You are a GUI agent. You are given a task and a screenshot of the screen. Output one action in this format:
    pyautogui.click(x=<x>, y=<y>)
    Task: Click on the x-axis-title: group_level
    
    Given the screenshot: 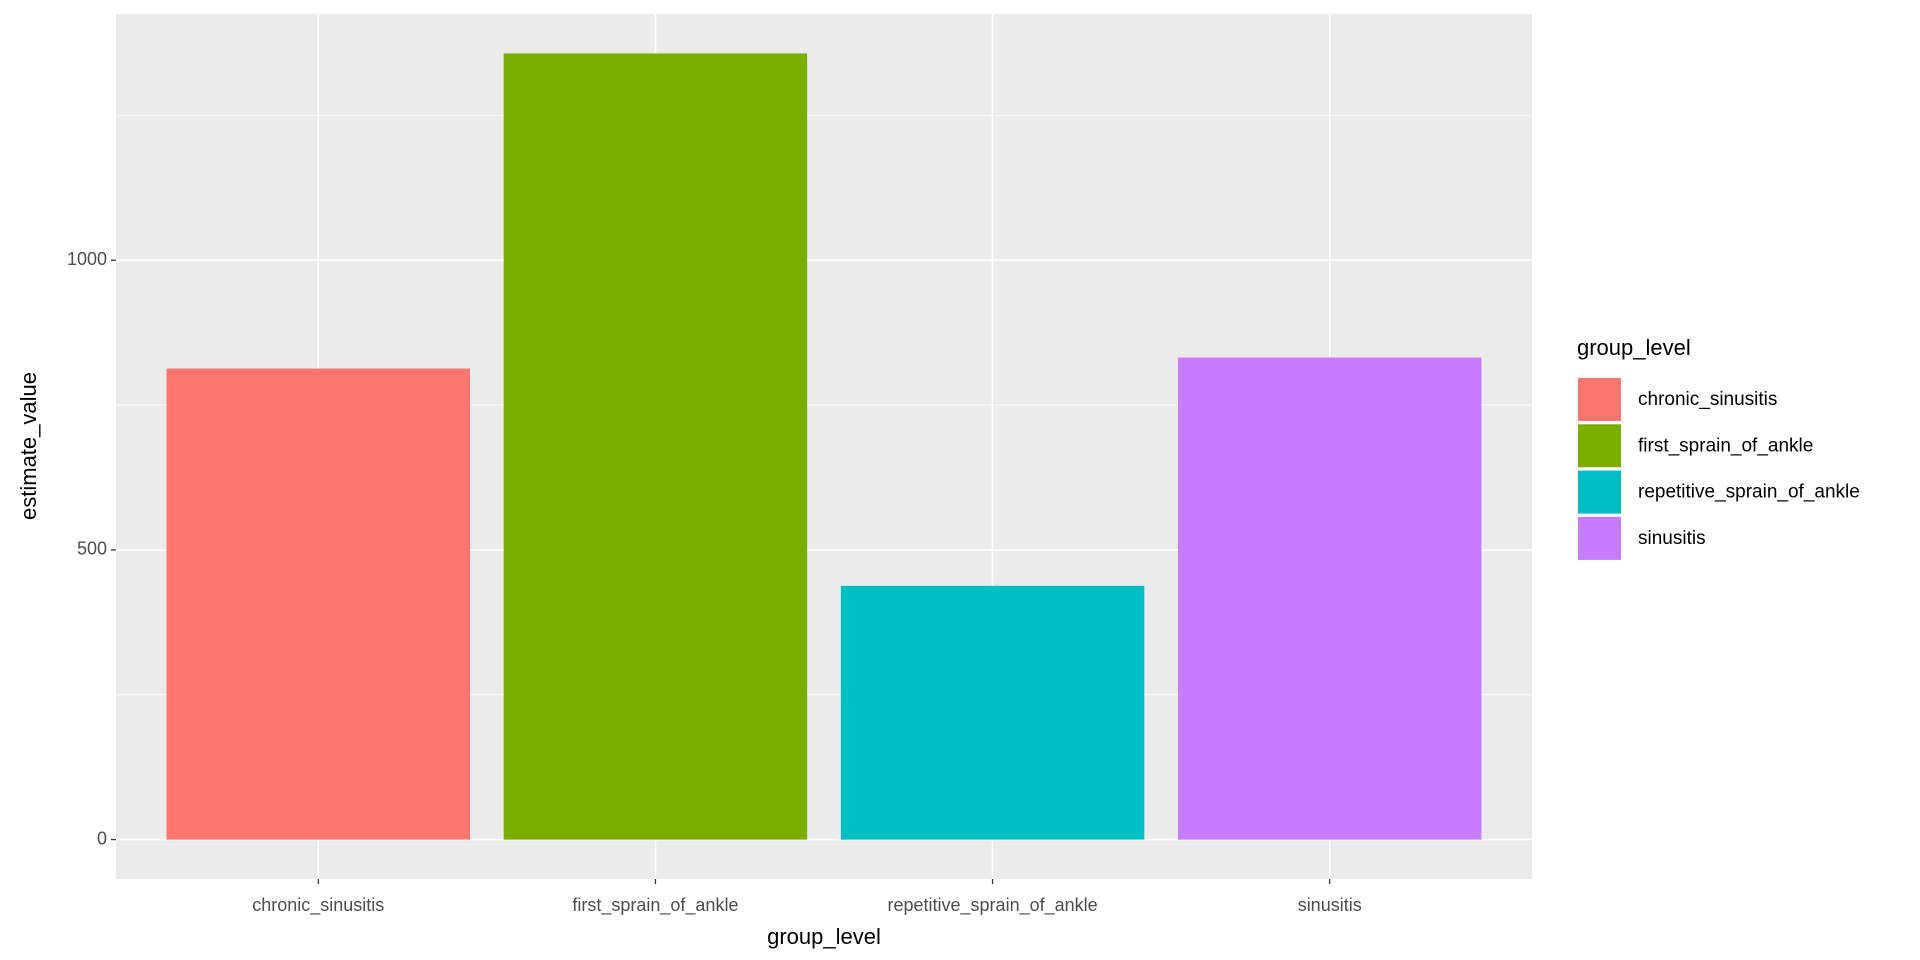 What is the action you would take?
    pyautogui.click(x=824, y=936)
    